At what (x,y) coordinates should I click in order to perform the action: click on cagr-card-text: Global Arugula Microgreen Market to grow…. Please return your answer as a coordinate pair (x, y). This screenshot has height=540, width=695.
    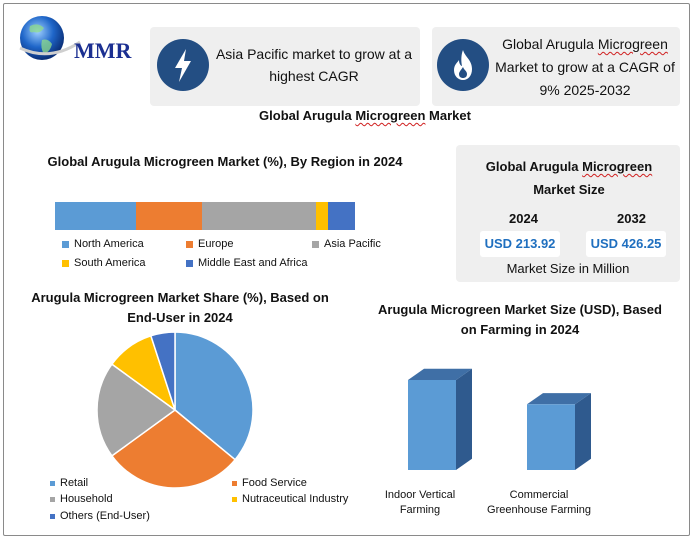
    Looking at the image, I should click on (585, 67).